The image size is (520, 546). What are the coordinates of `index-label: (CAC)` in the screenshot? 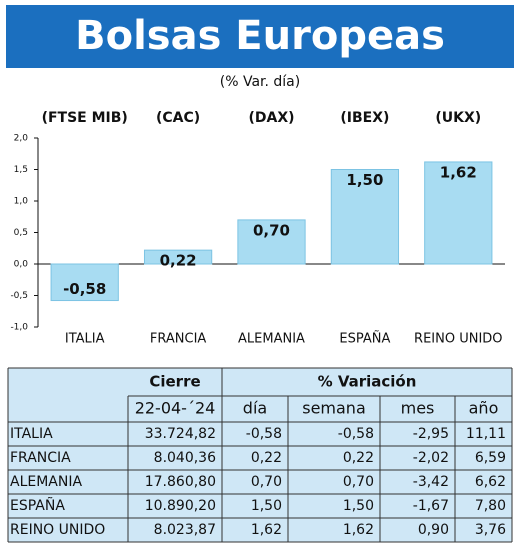 It's located at (178, 118).